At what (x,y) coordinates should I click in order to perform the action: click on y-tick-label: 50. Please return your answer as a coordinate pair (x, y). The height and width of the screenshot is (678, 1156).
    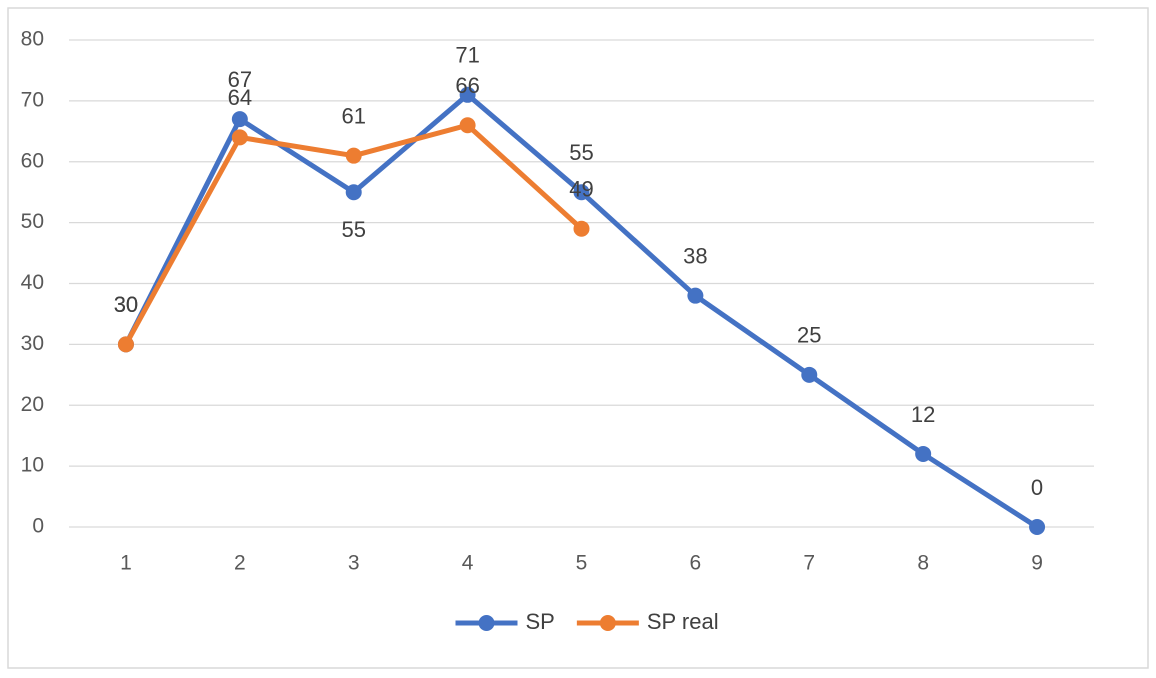
    Looking at the image, I should click on (32, 221).